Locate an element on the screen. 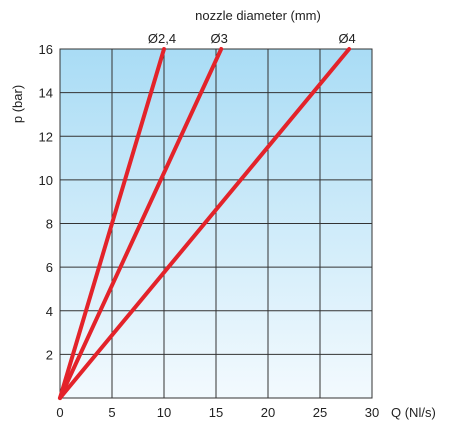 Image resolution: width=460 pixels, height=422 pixels. x-tick-label: 20 is located at coordinates (268, 412).